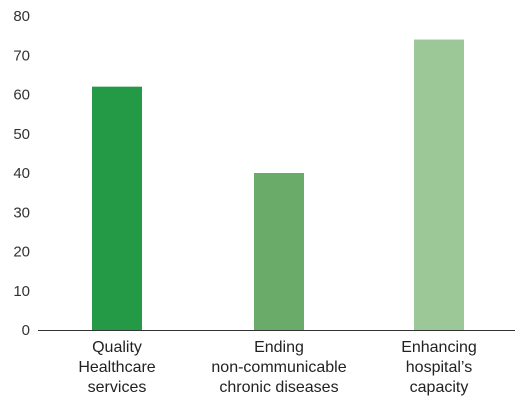 The image size is (515, 402). What do you see at coordinates (21, 291) in the screenshot?
I see `y-tick-label: 10` at bounding box center [21, 291].